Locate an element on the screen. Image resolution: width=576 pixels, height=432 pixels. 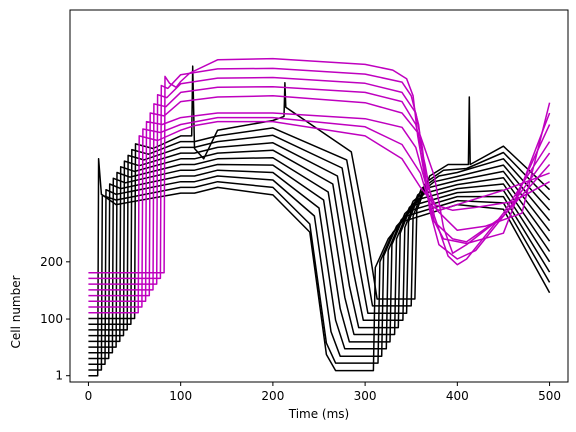
x-axis-ticks: 0 100 200 300 400 500 is located at coordinates (323, 392).